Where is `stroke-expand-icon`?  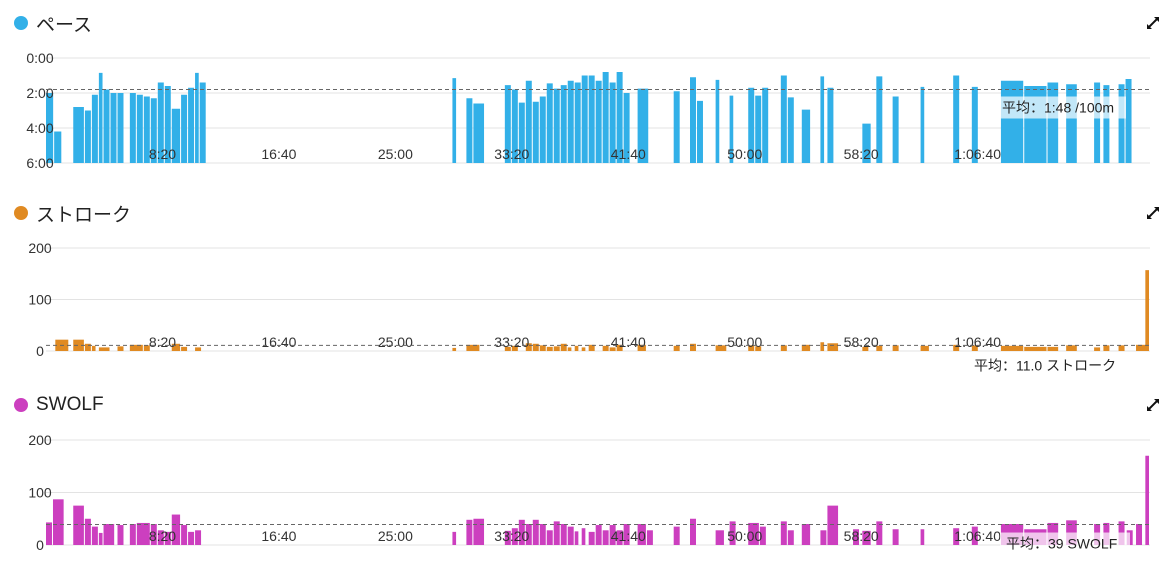 stroke-expand-icon is located at coordinates (1153, 213).